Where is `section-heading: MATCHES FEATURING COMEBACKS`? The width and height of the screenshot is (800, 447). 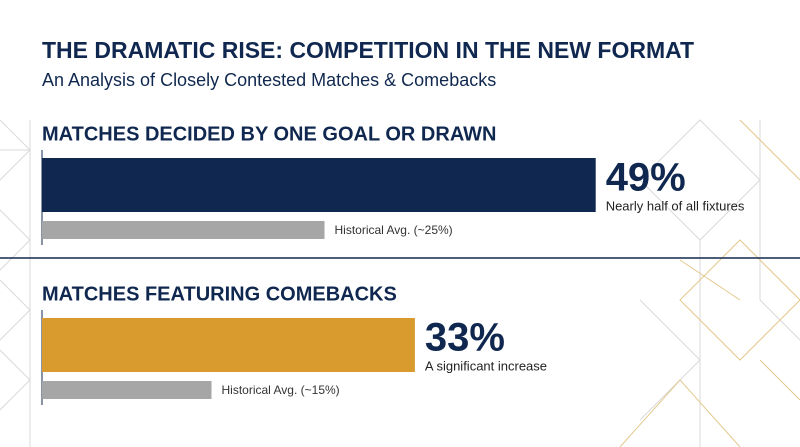 section-heading: MATCHES FEATURING COMEBACKS is located at coordinates (219, 294).